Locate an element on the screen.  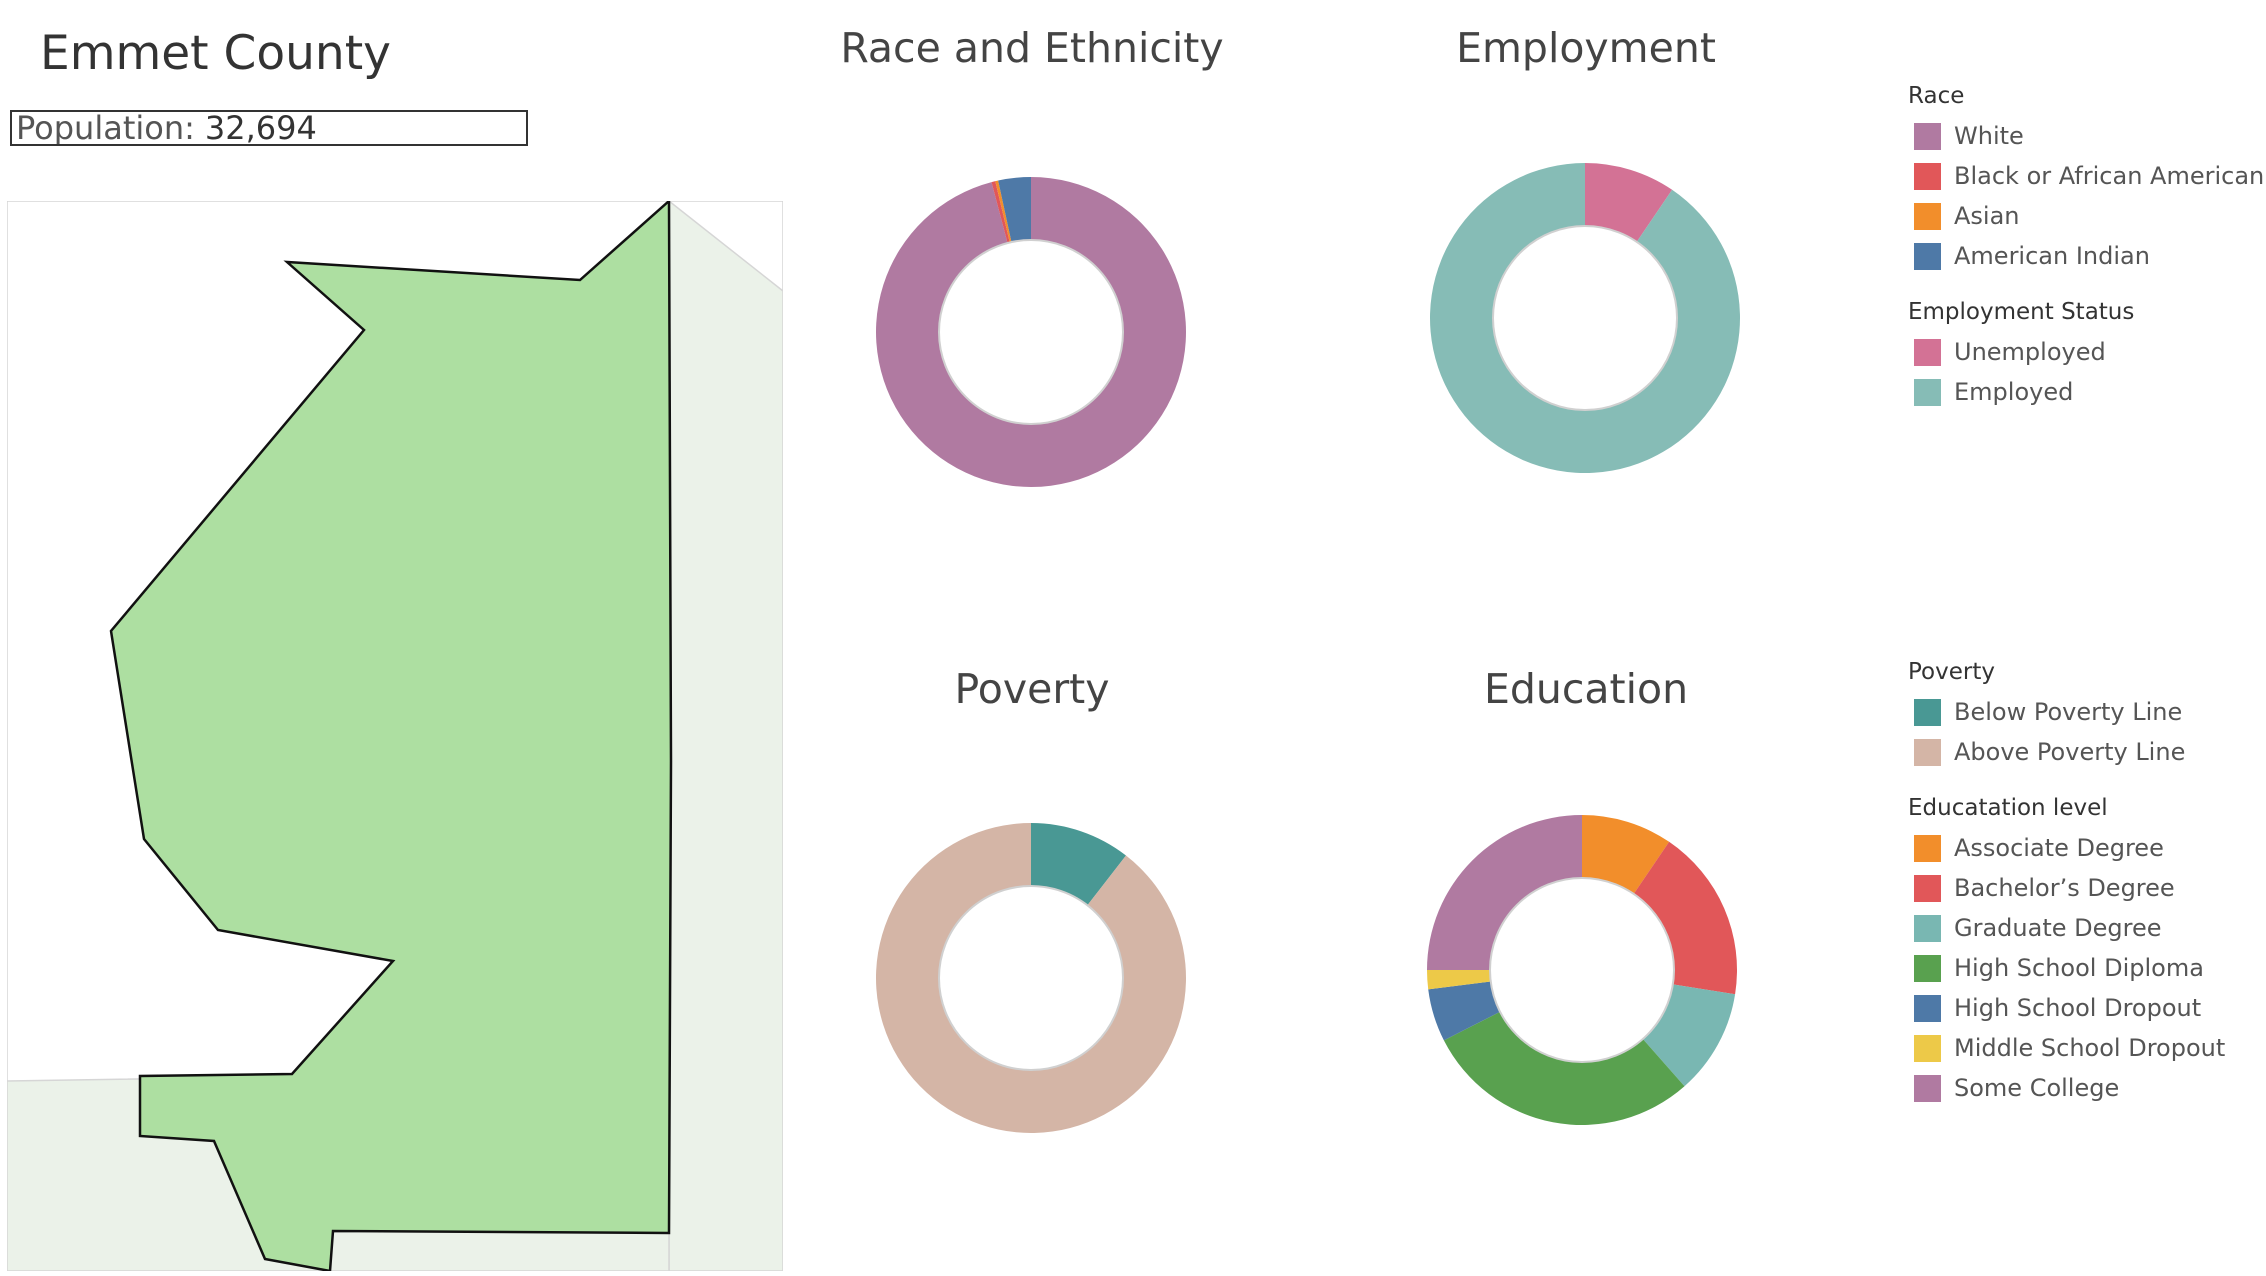
legend-label: Unemployed is located at coordinates (2030, 352).